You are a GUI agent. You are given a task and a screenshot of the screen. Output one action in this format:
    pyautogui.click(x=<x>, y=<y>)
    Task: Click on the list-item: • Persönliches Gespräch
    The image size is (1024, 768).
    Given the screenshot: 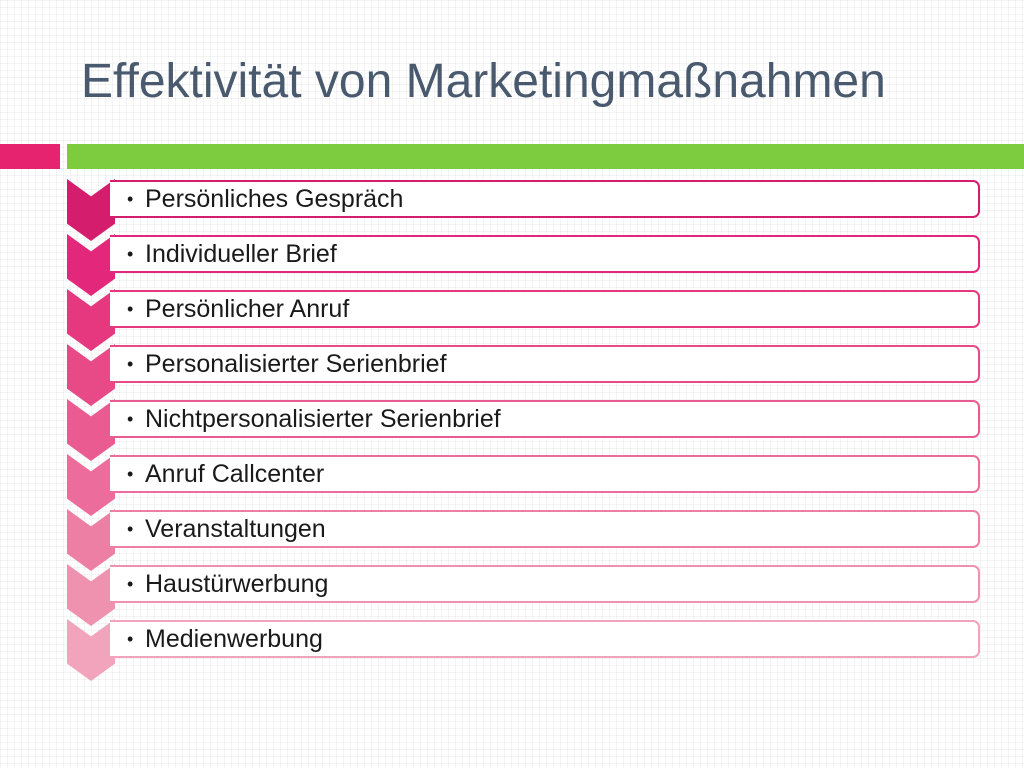 What is the action you would take?
    pyautogui.click(x=545, y=199)
    